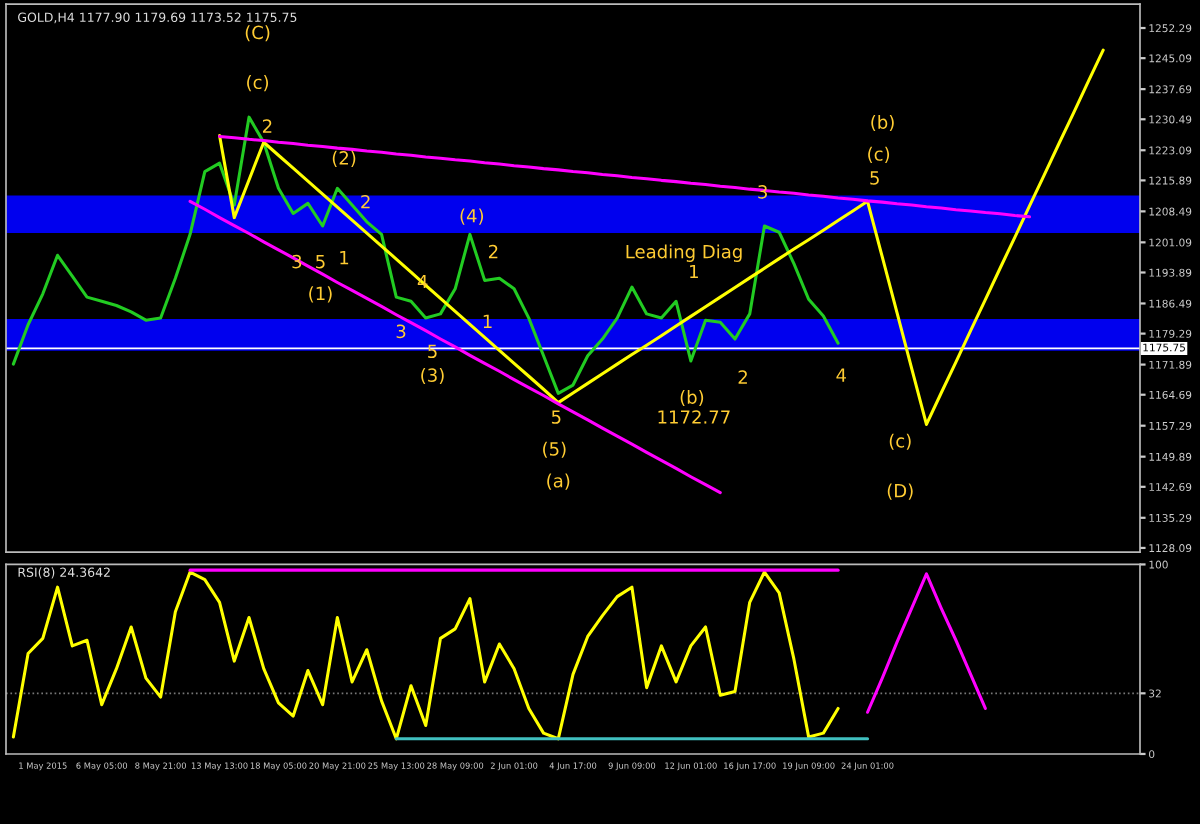 The height and width of the screenshot is (824, 1200). What do you see at coordinates (257, 33) in the screenshot?
I see `annotation: (C)` at bounding box center [257, 33].